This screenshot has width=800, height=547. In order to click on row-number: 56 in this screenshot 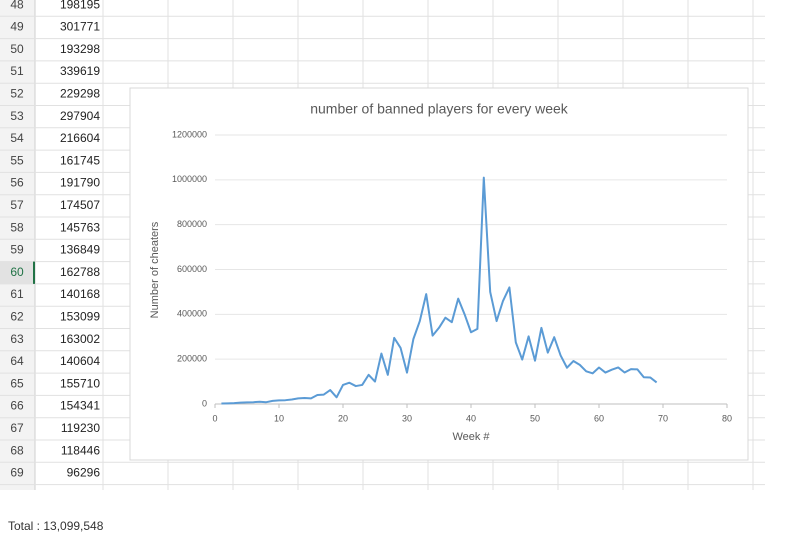, I will do `click(17, 183)`.